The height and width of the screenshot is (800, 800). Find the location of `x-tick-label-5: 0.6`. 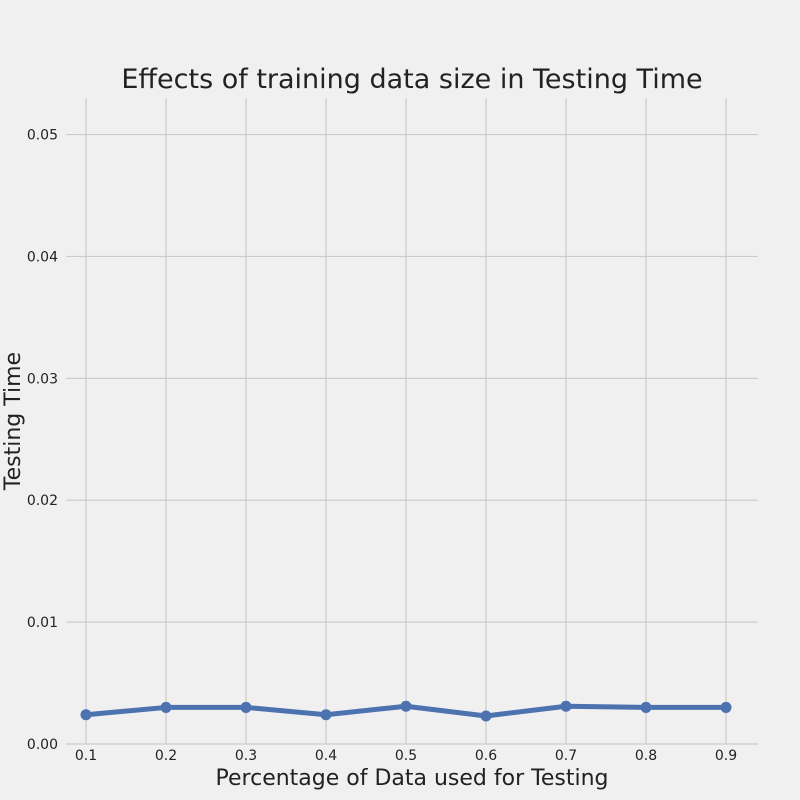

x-tick-label-5: 0.6 is located at coordinates (486, 756).